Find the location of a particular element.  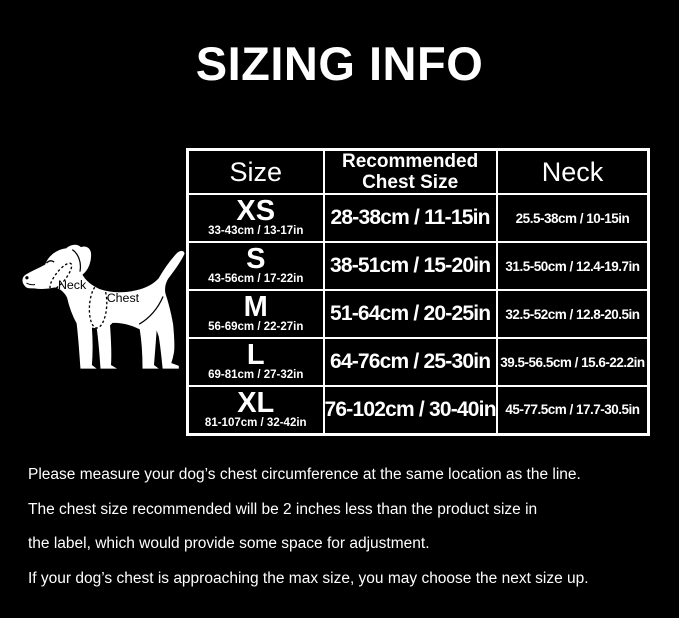

size-code: XL is located at coordinates (256, 402).